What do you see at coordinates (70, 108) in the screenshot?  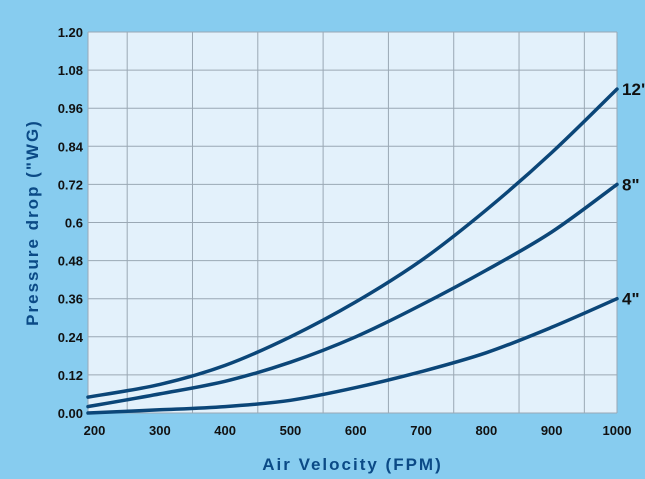 I see `y-tick-label: 0.96` at bounding box center [70, 108].